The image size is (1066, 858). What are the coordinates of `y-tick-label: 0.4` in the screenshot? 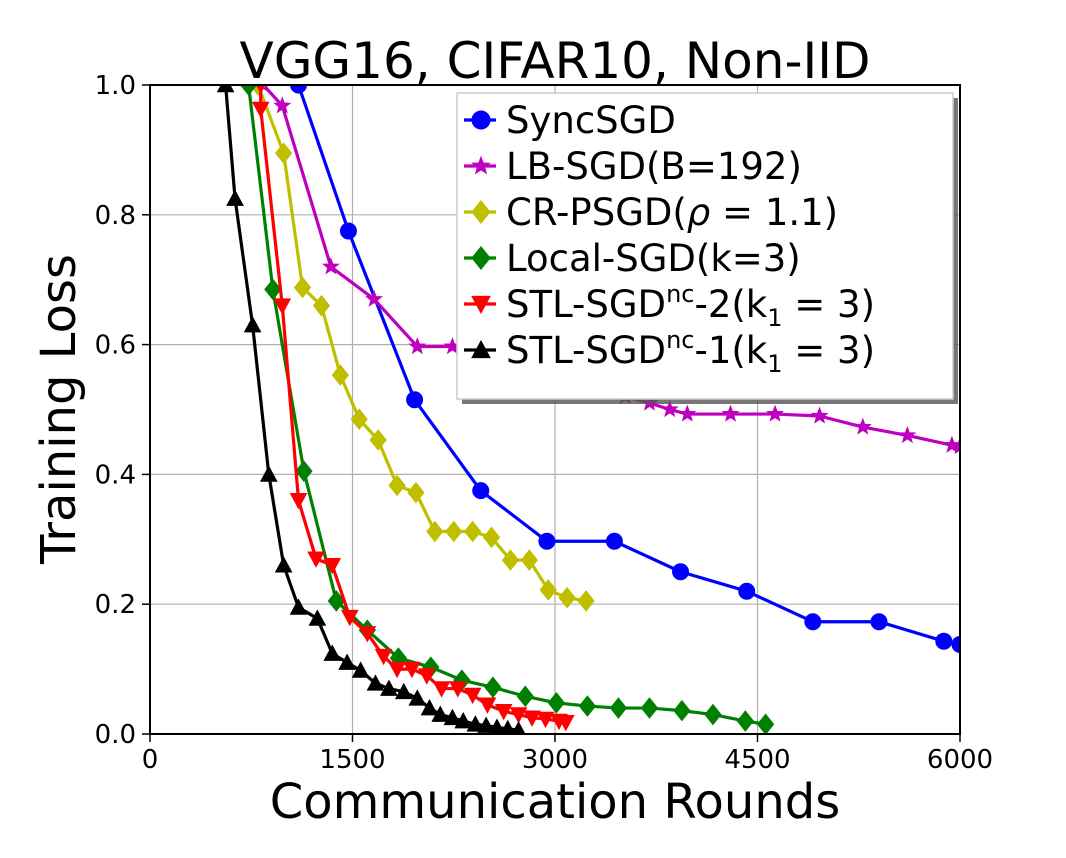 It's located at (115, 475).